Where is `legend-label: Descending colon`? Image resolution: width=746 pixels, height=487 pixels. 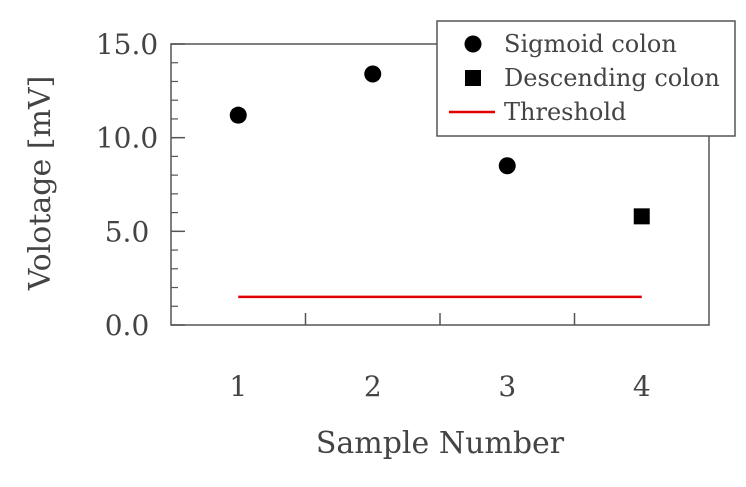
legend-label: Descending colon is located at coordinates (612, 78).